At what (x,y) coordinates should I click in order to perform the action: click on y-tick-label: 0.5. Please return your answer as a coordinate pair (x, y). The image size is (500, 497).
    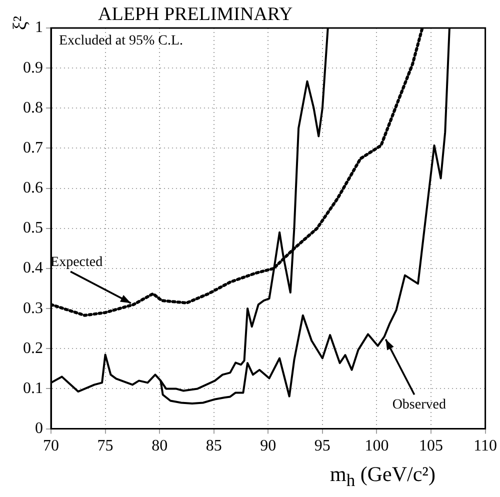
    Looking at the image, I should click on (33, 228).